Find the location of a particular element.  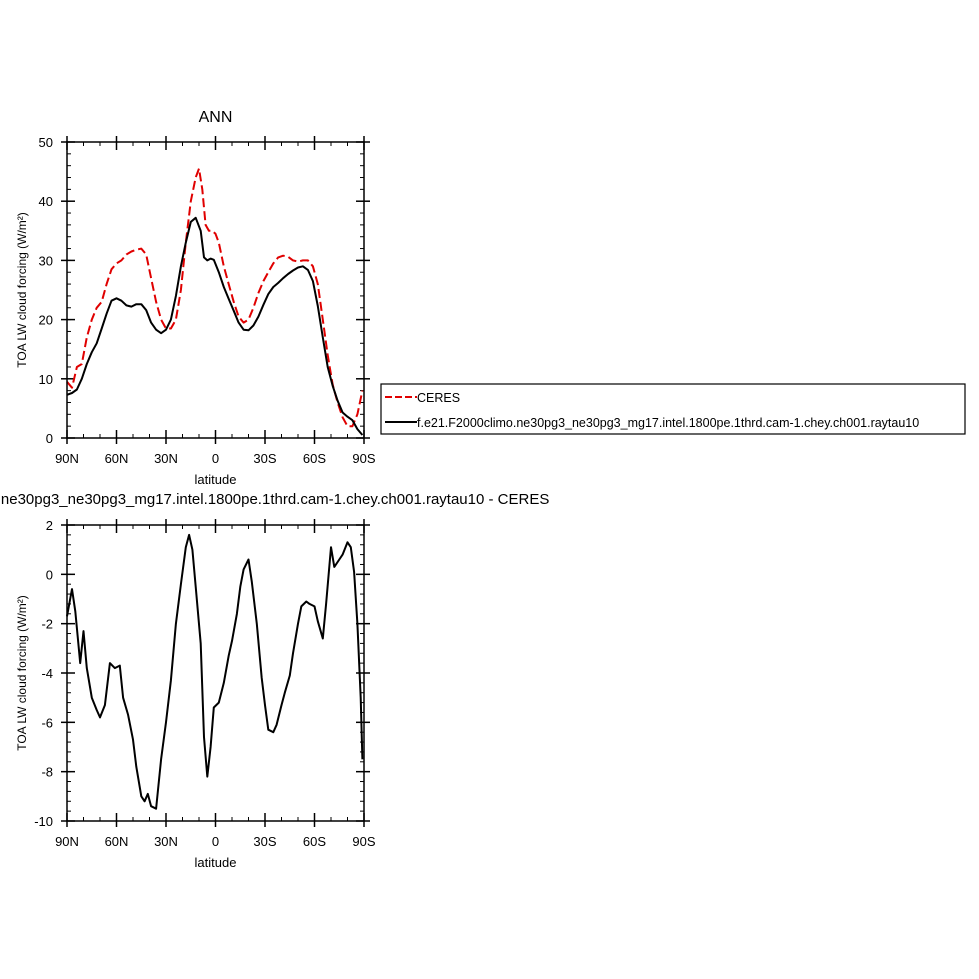

y-tick-label: 10 is located at coordinates (46, 379).